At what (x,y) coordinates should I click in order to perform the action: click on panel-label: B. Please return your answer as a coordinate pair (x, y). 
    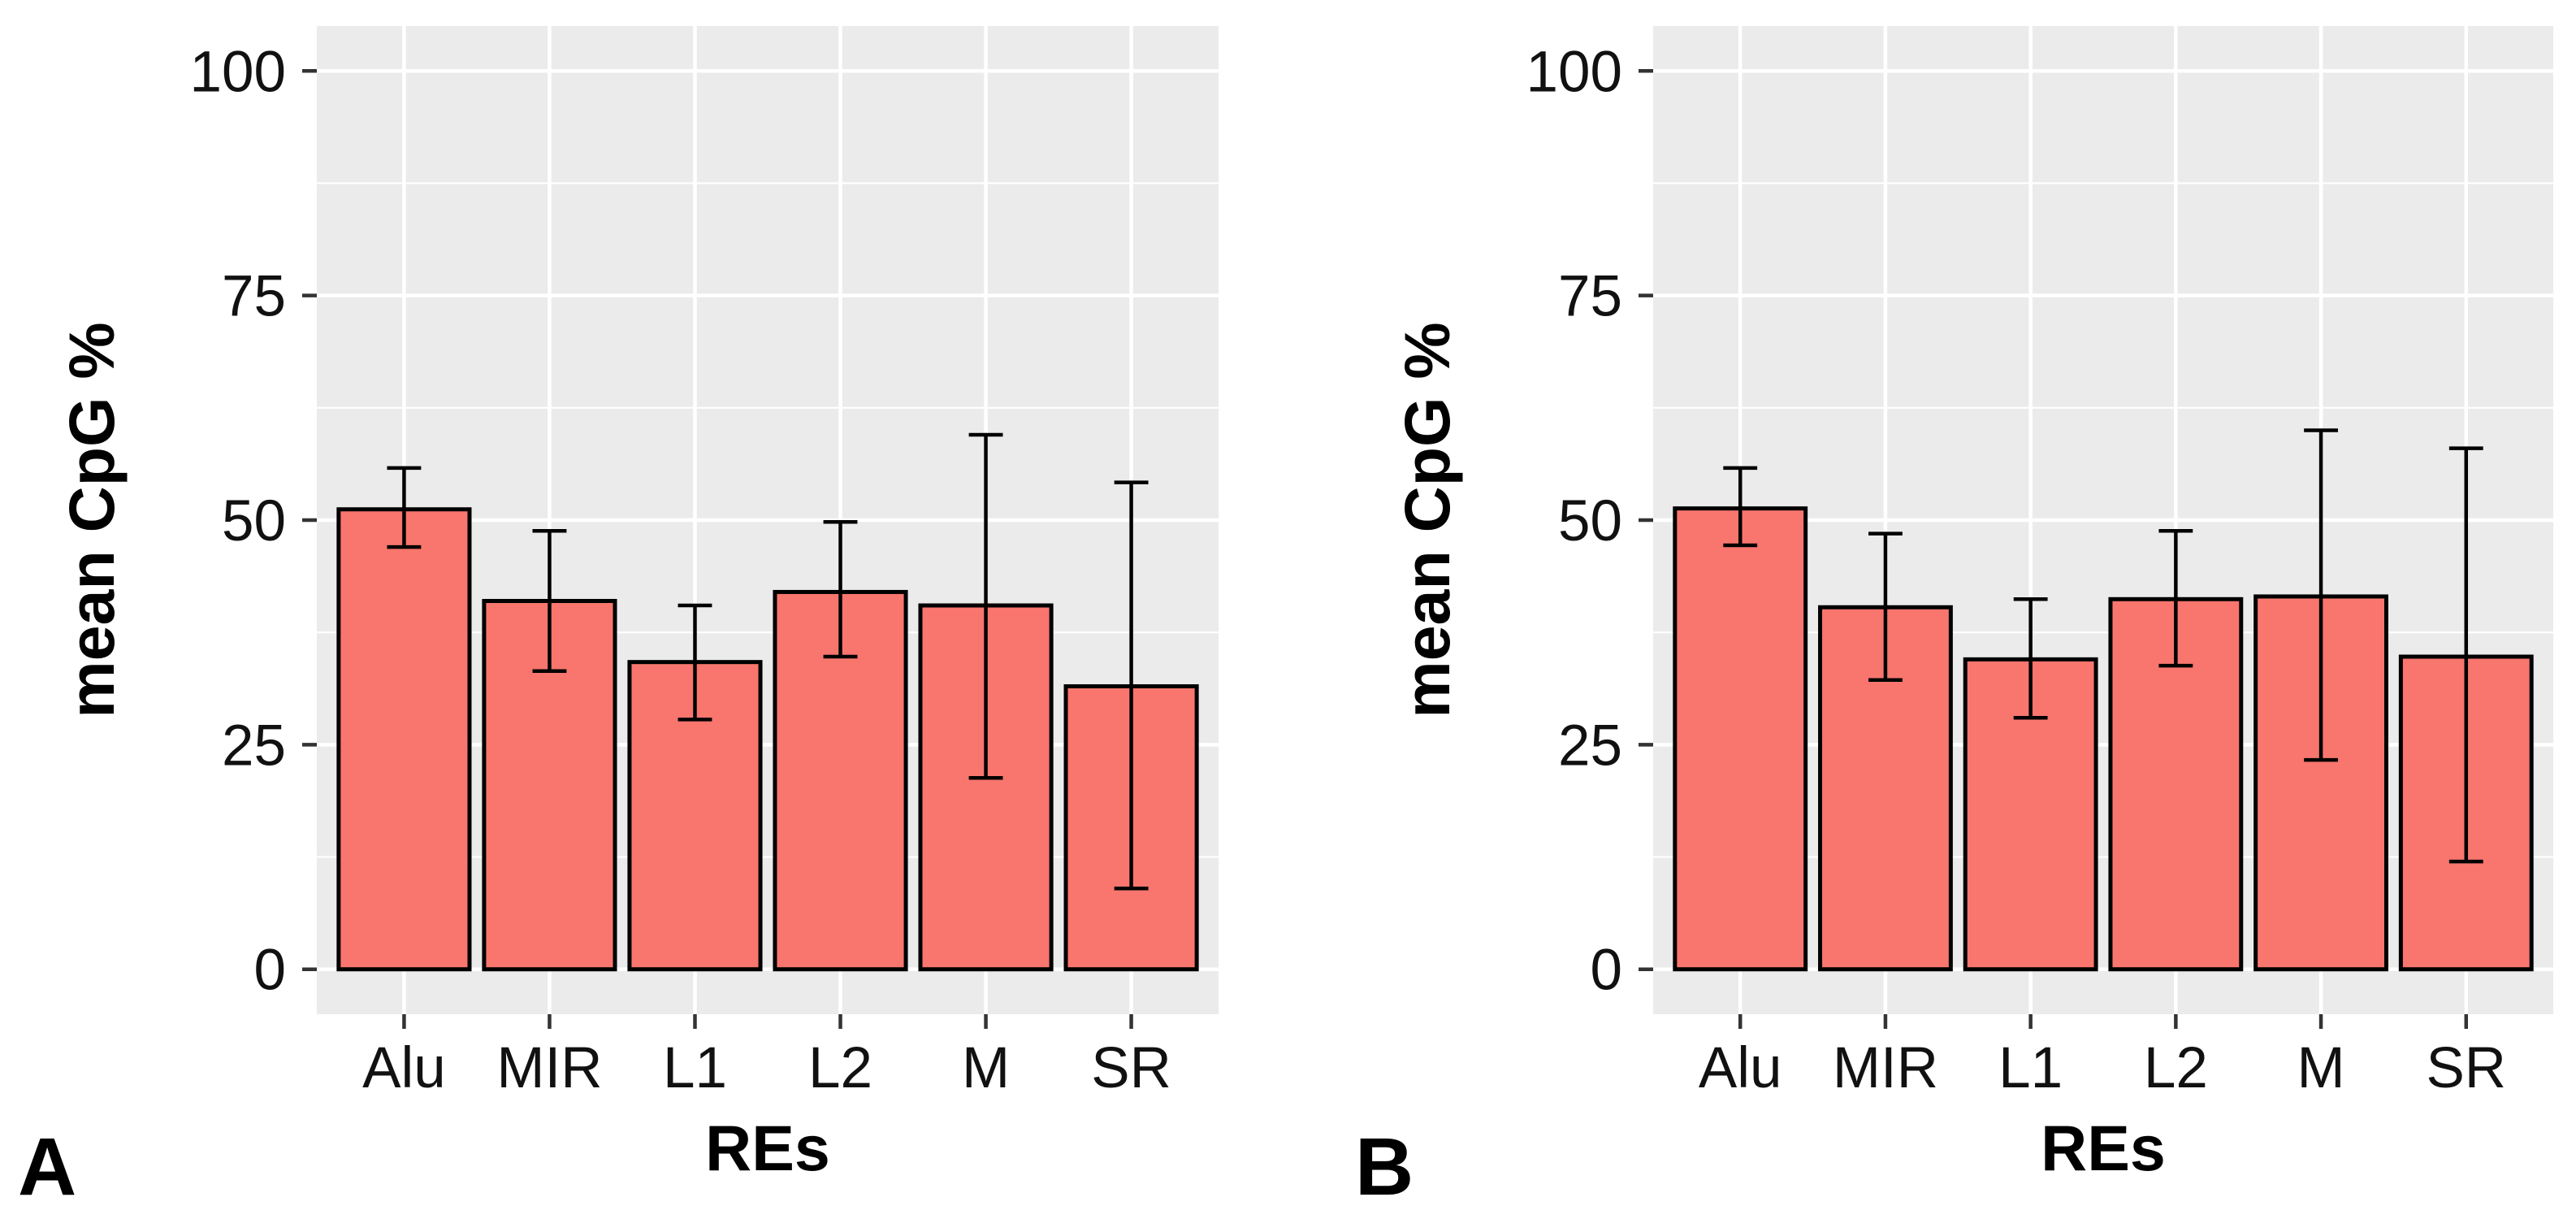
    Looking at the image, I should click on (1384, 1167).